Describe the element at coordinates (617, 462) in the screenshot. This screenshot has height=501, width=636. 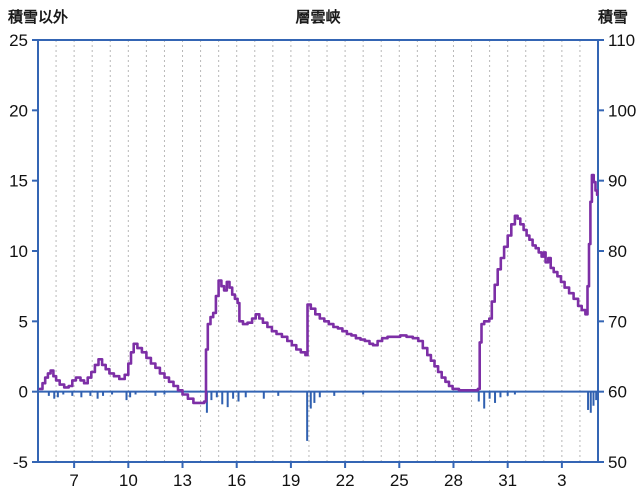
I see `right-axis-tick-label: 50` at that location.